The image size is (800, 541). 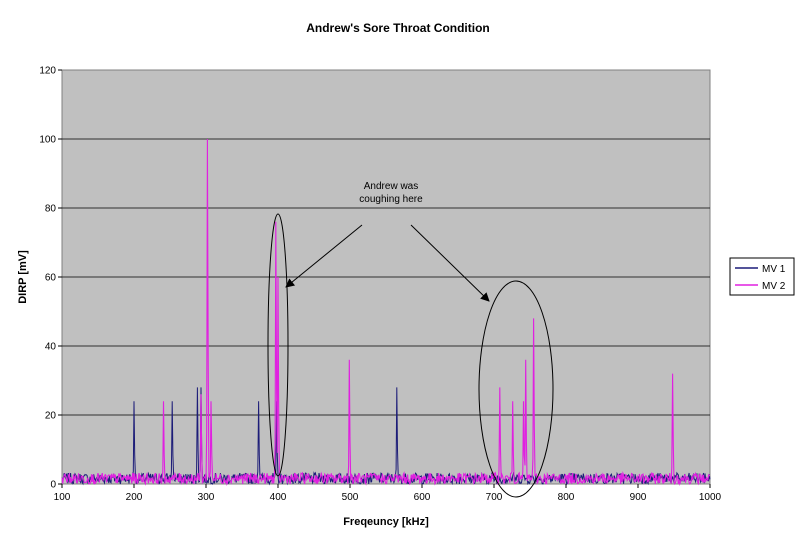 I want to click on x-axis-label: Freqeuncy [kHz], so click(x=386, y=522).